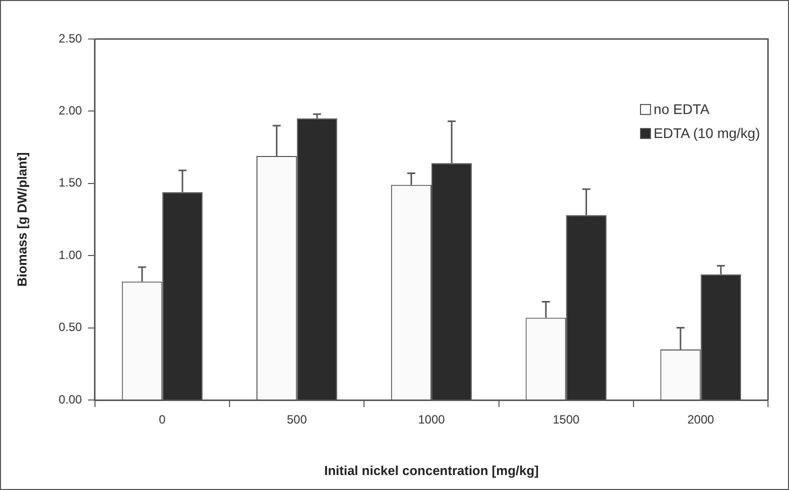 The height and width of the screenshot is (490, 789). I want to click on y-tick-label: 1.00, so click(70, 255).